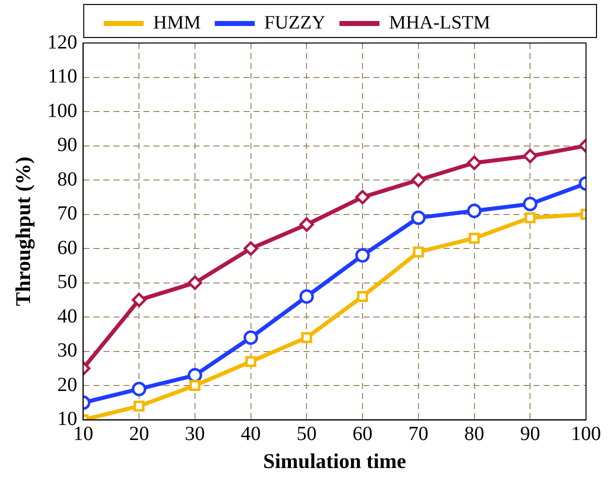  What do you see at coordinates (67, 179) in the screenshot?
I see `y-tick-label: 80` at bounding box center [67, 179].